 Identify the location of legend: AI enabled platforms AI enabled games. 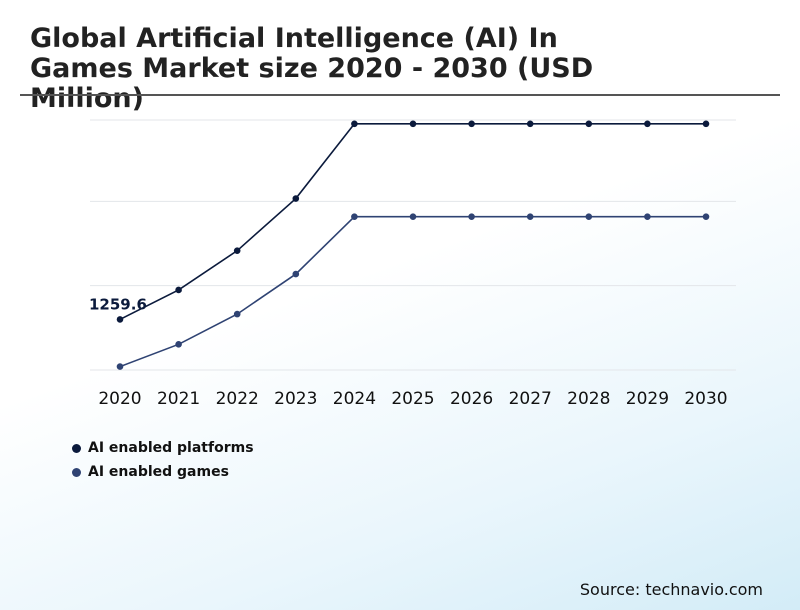
(163, 460).